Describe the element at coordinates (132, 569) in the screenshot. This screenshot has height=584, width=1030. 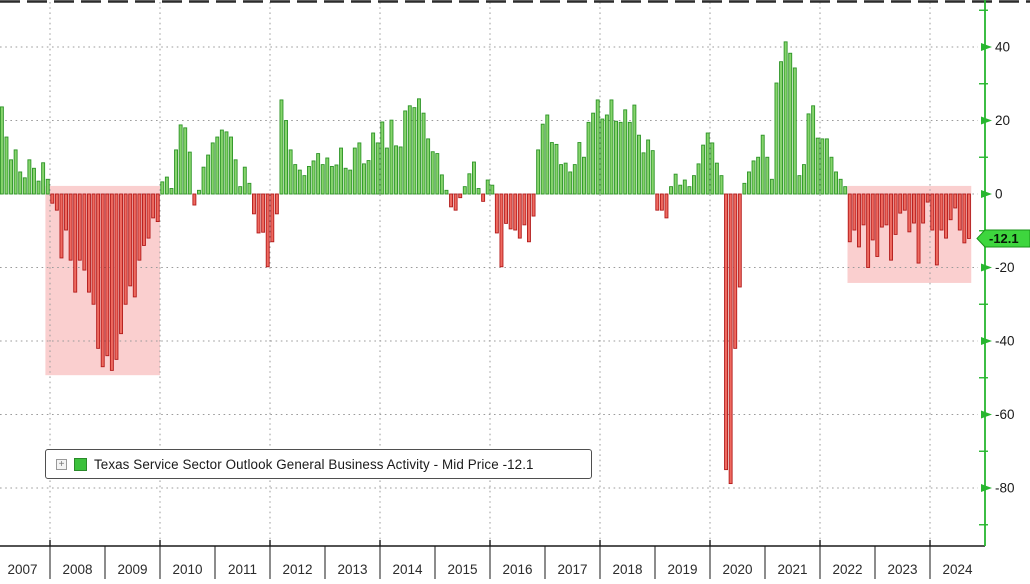
I see `x-axis-year-label: 2009` at that location.